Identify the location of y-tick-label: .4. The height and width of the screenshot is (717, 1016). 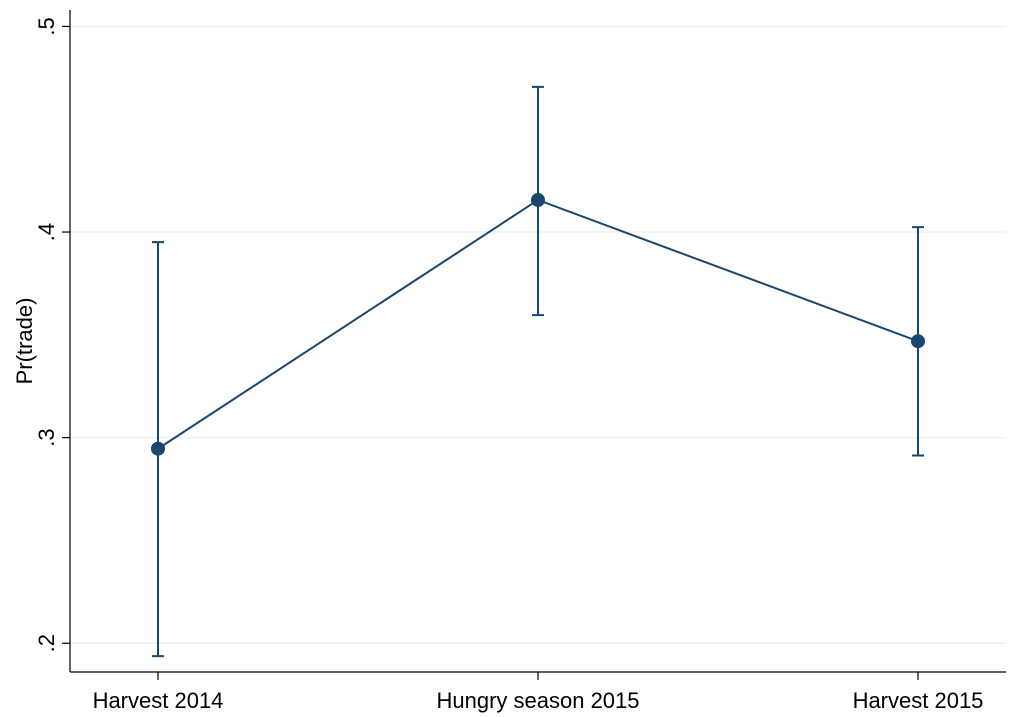
(46, 232).